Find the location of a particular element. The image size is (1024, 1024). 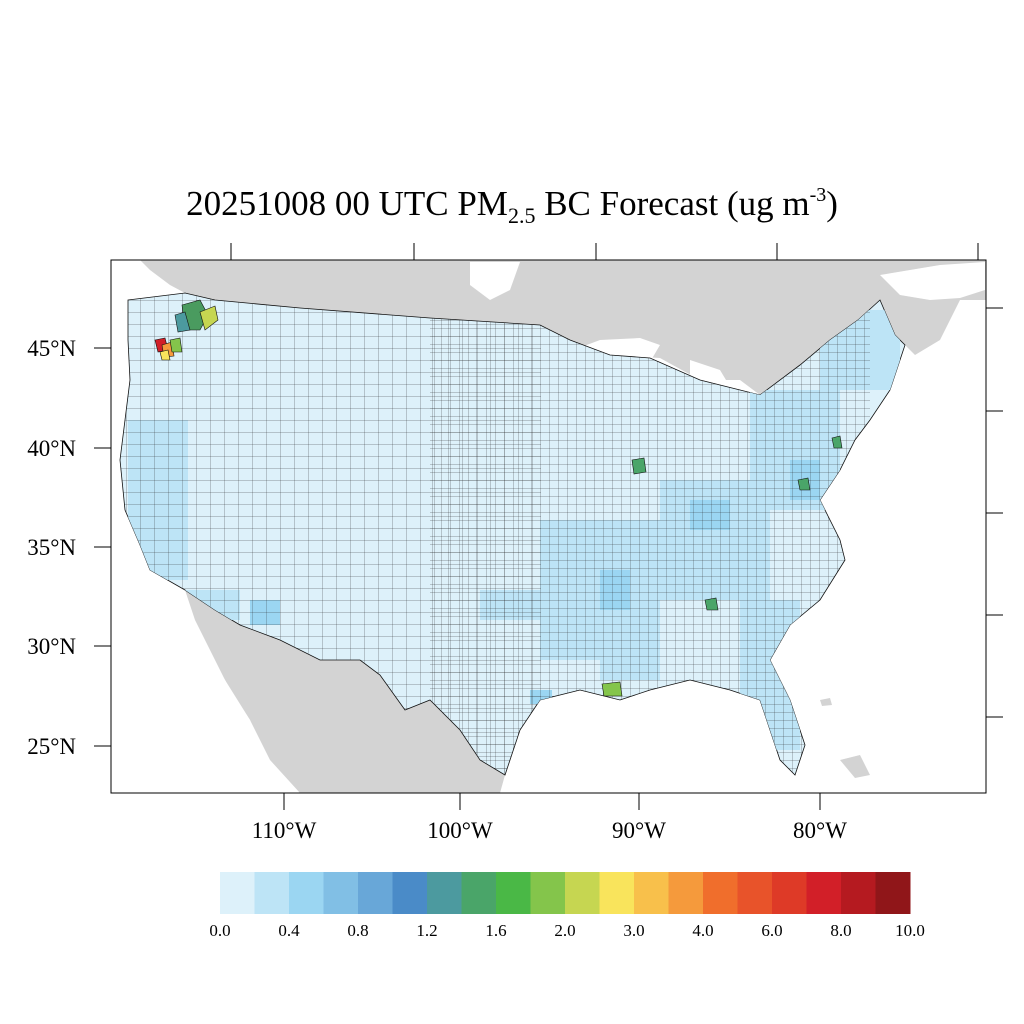

cuba is located at coordinates (855, 766).